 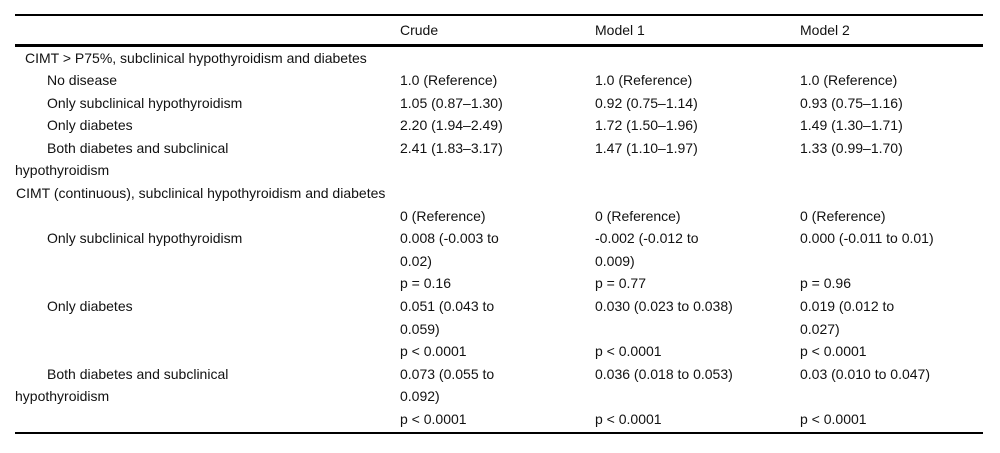 What do you see at coordinates (847, 317) in the screenshot?
I see `cell-value: 0.019 (0.012 to 0.027)` at bounding box center [847, 317].